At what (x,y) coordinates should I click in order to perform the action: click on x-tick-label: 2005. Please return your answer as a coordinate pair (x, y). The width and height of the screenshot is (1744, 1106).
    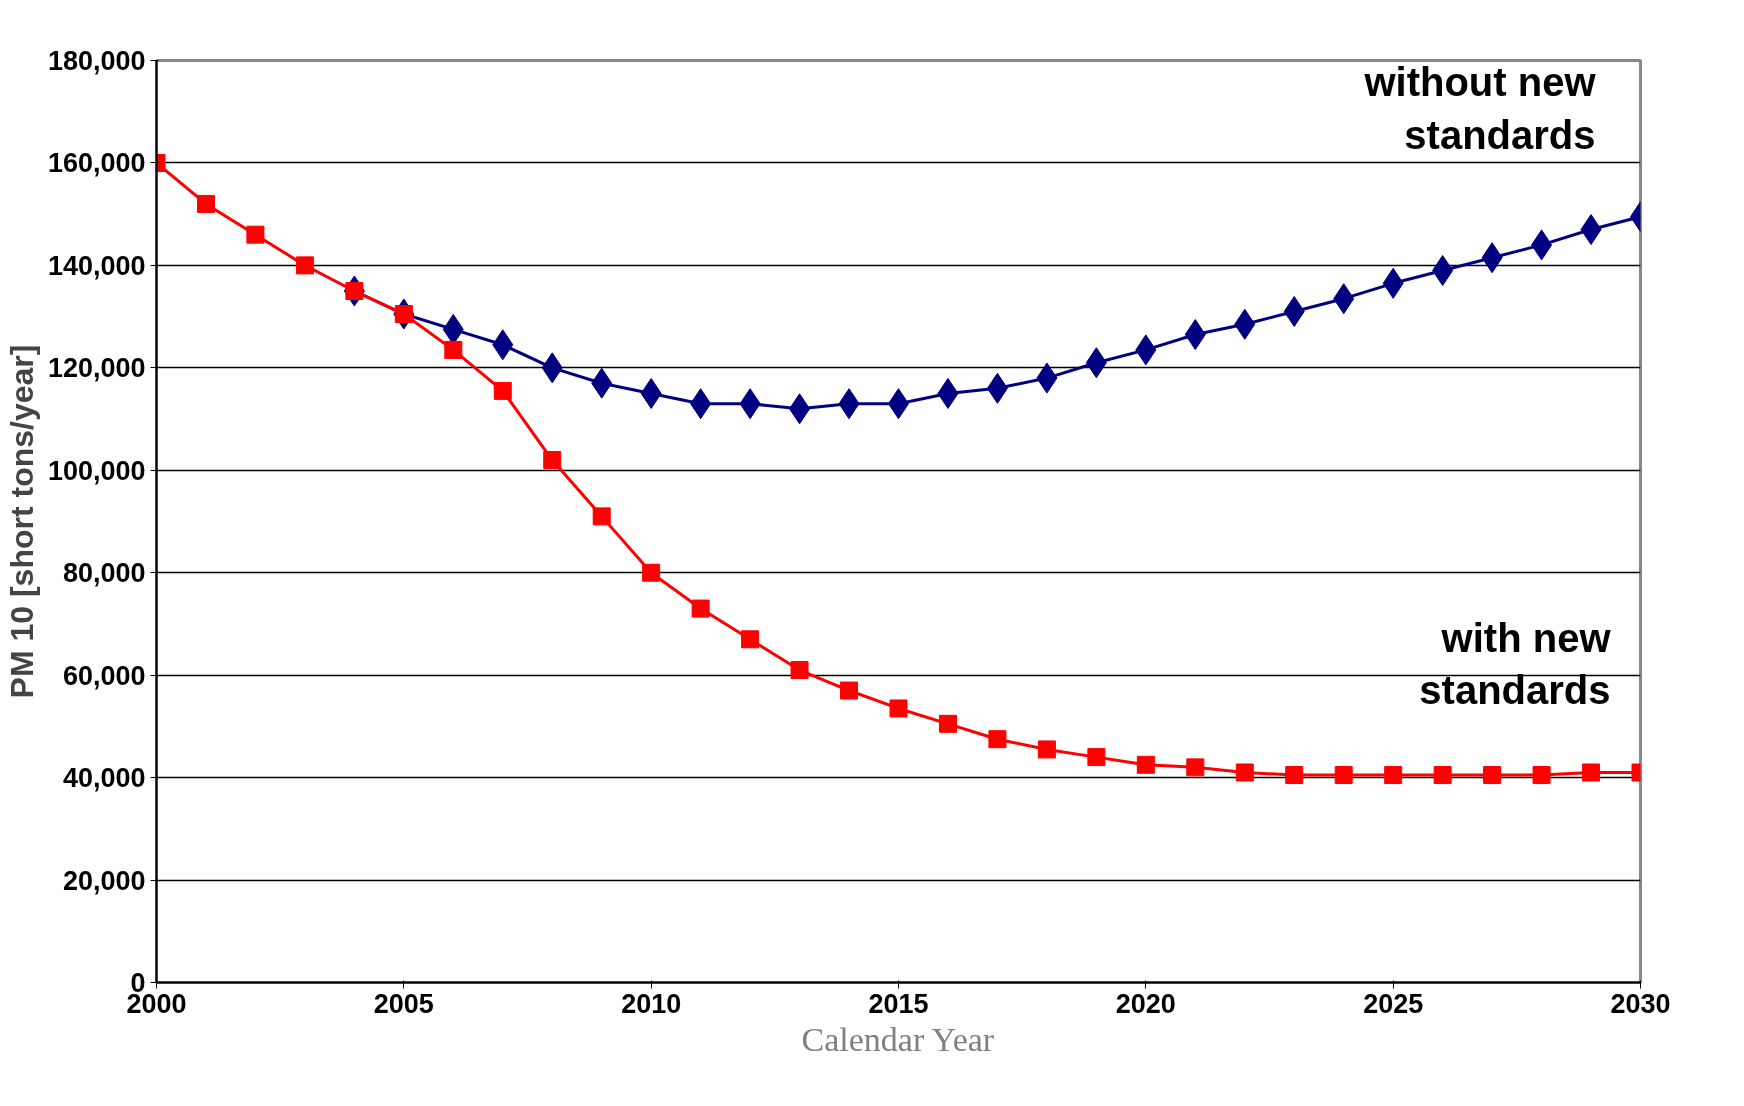
    Looking at the image, I should click on (403, 1003).